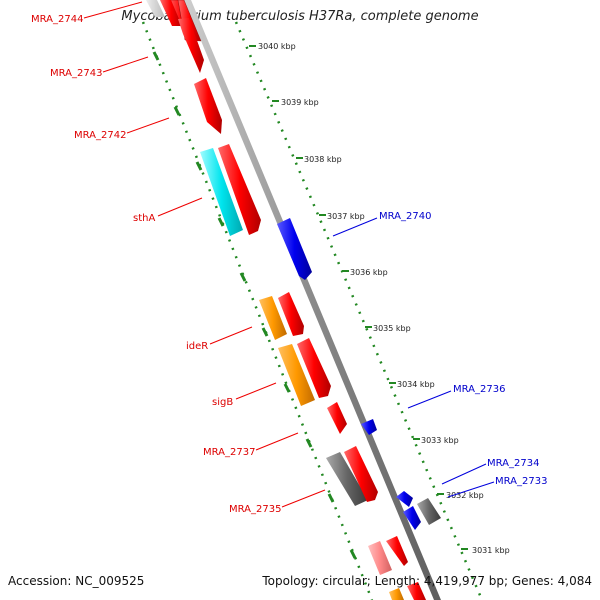  I want to click on gene-gray-top, so click(155, 8).